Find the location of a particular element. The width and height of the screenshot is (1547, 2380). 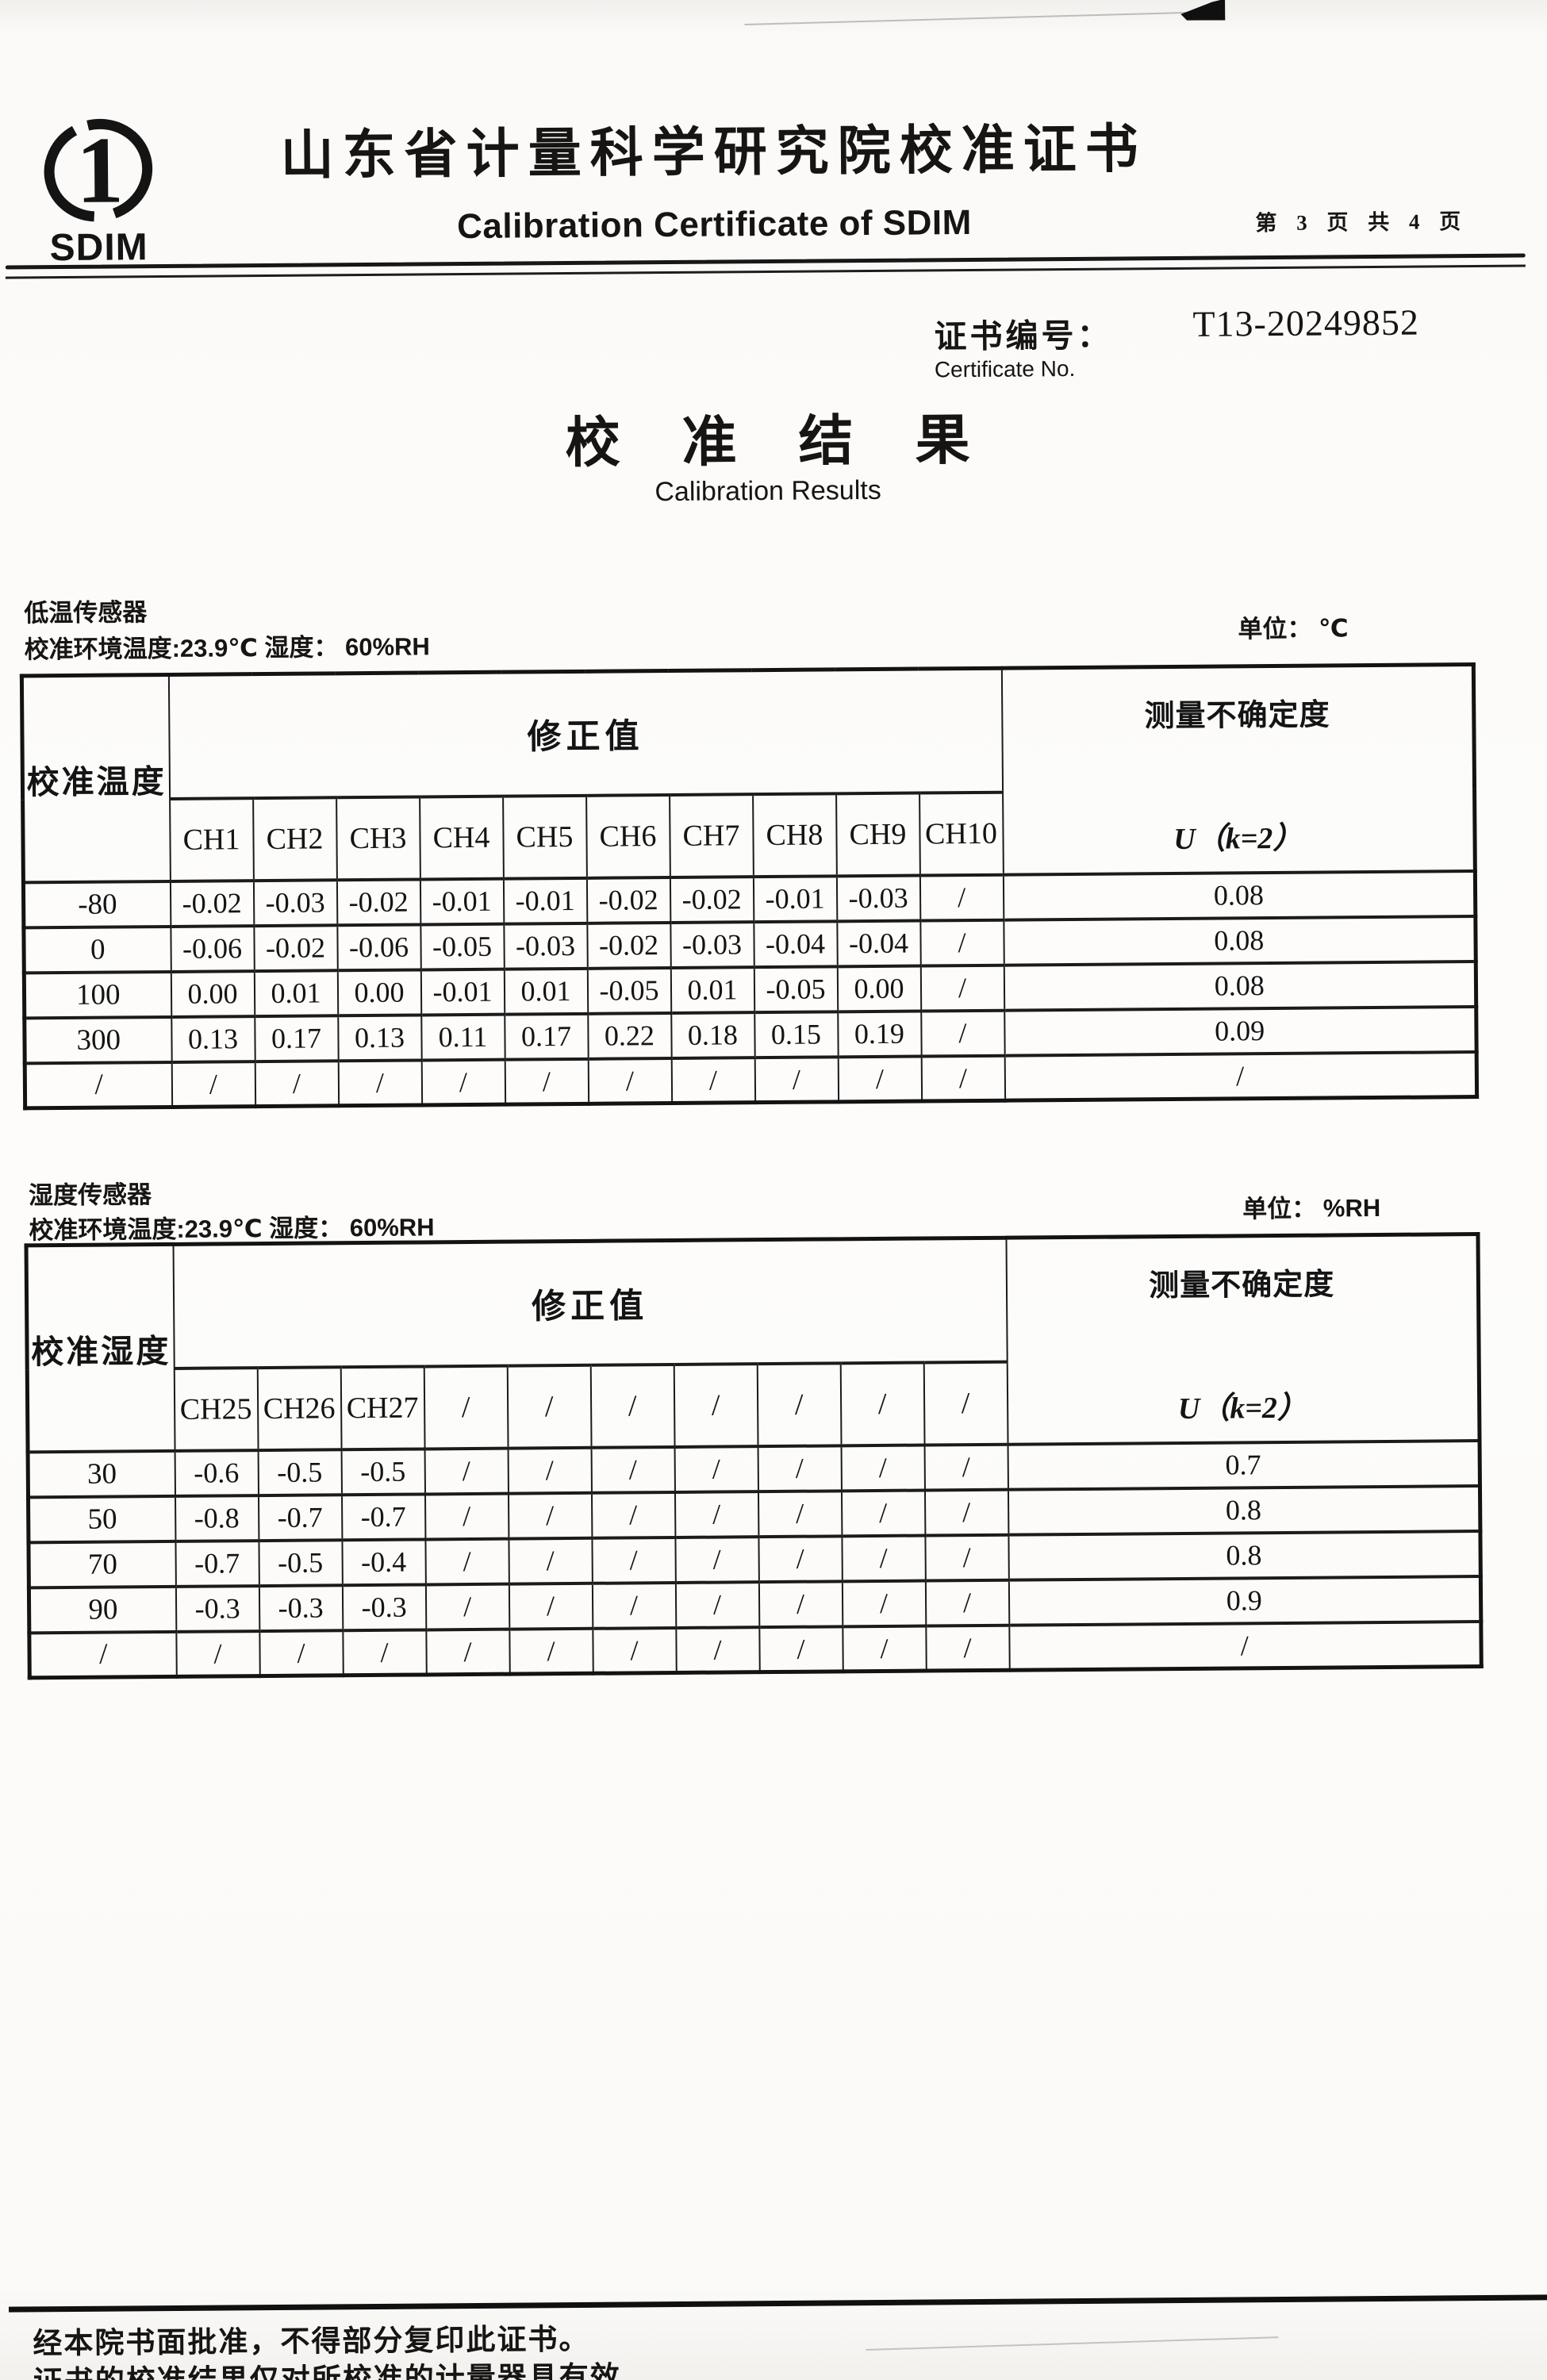

page-number: 第 3 页 共 4 页 is located at coordinates (1361, 222).